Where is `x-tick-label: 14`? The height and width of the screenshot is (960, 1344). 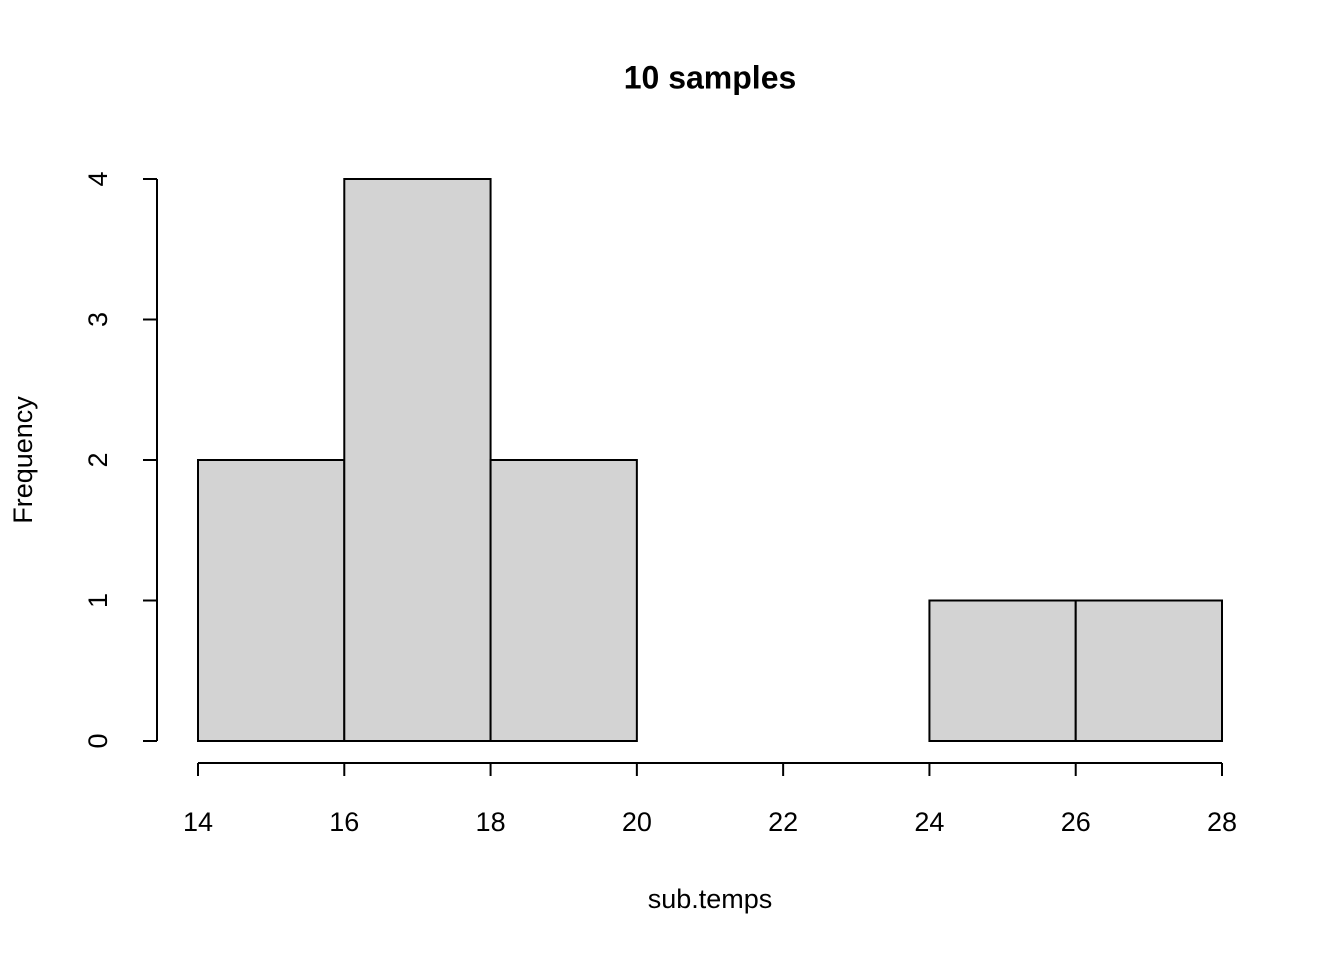
x-tick-label: 14 is located at coordinates (198, 822).